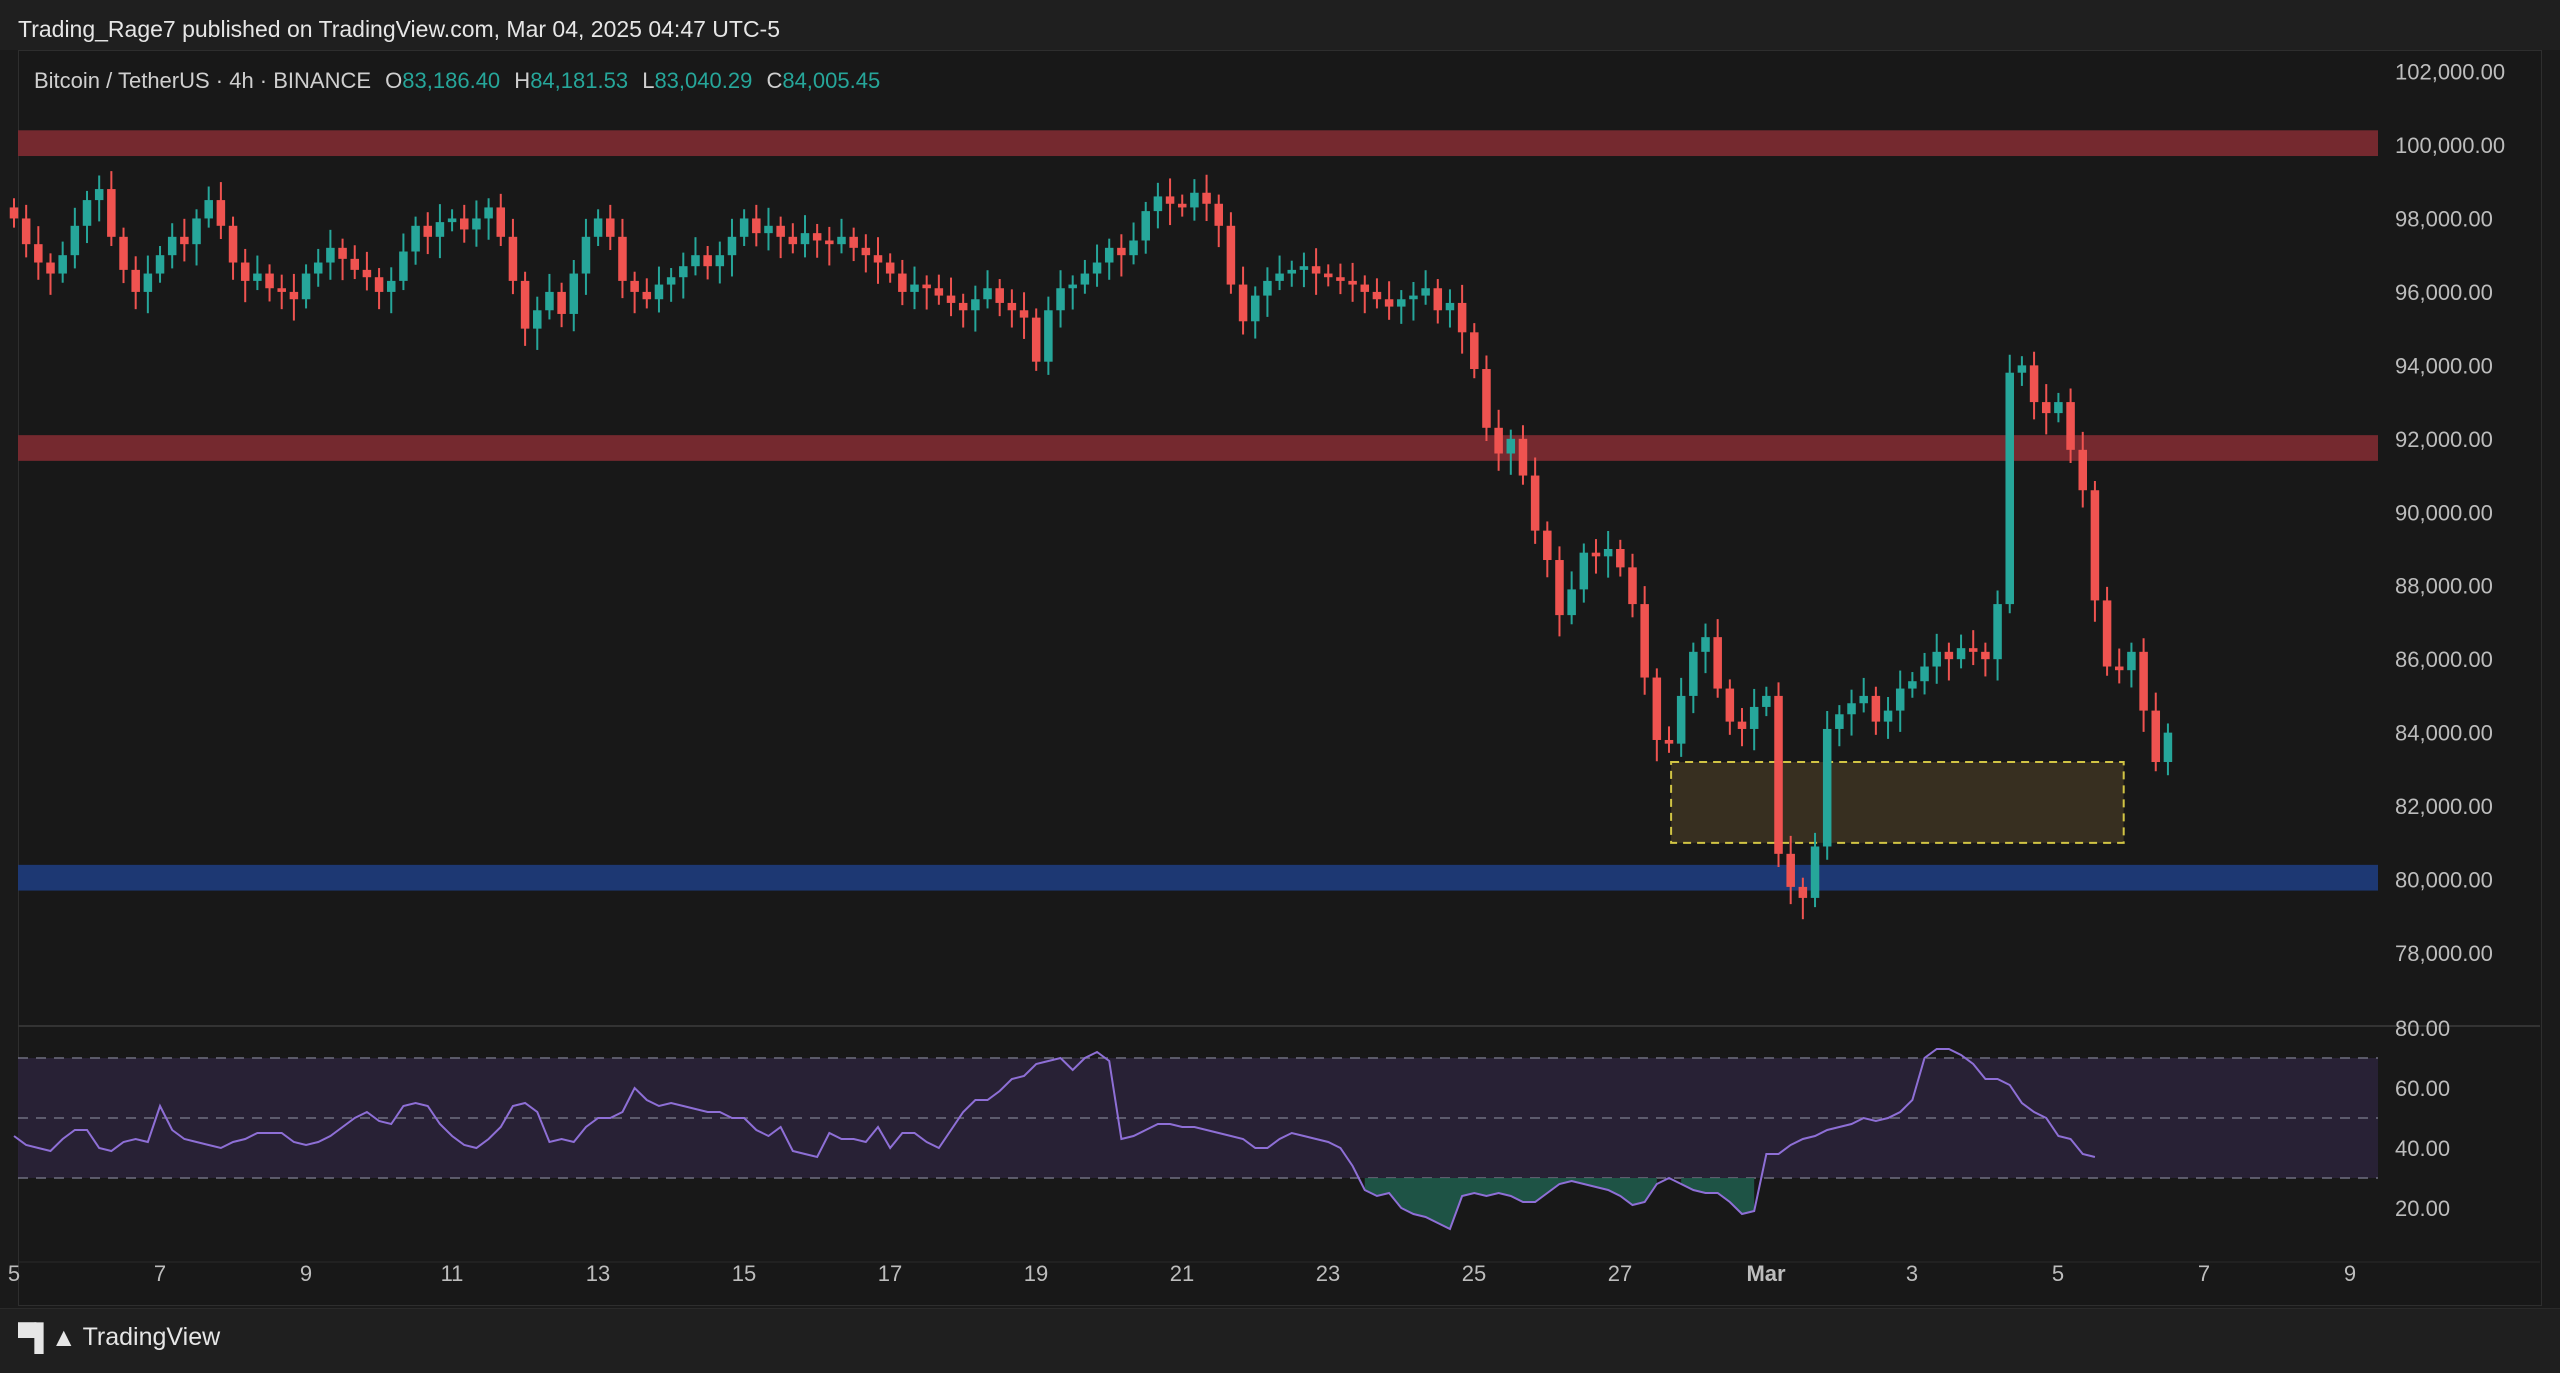 Image resolution: width=2560 pixels, height=1373 pixels. What do you see at coordinates (2058, 1273) in the screenshot?
I see `time-axis-label: 5` at bounding box center [2058, 1273].